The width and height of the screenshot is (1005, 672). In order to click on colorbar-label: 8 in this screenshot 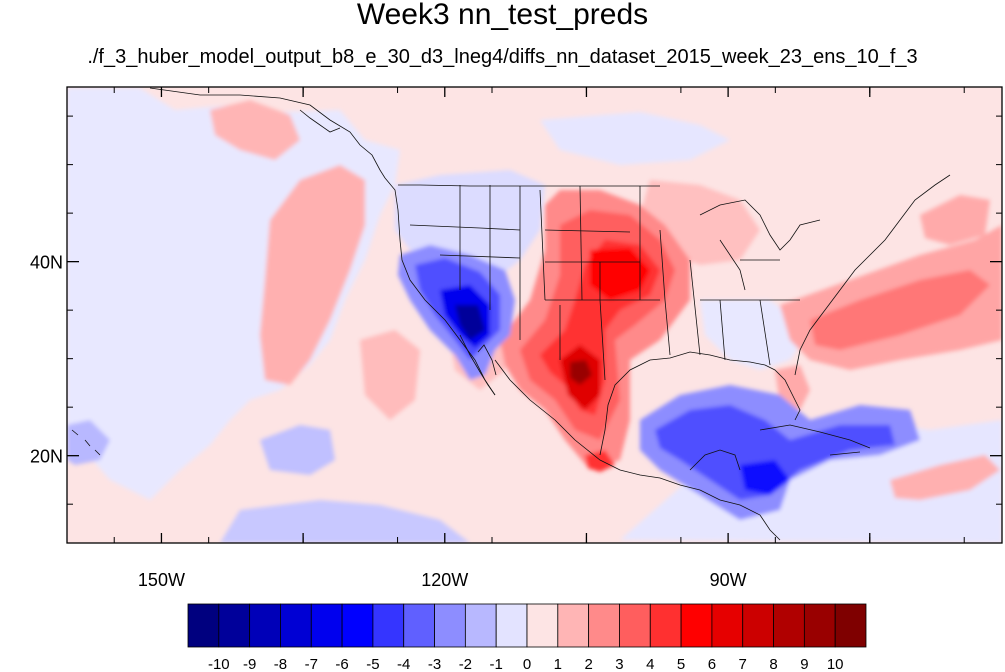, I will do `click(773, 664)`.